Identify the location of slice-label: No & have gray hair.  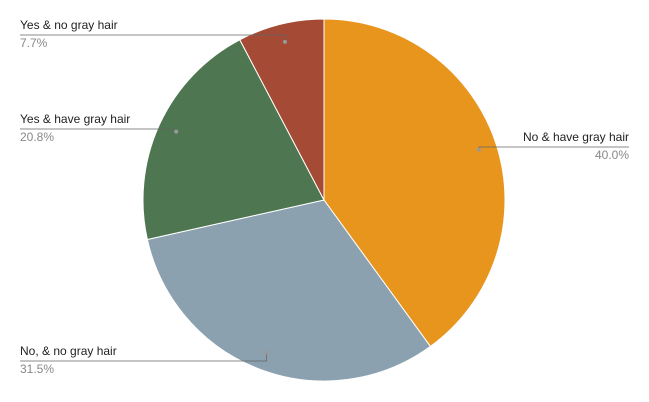
(576, 137).